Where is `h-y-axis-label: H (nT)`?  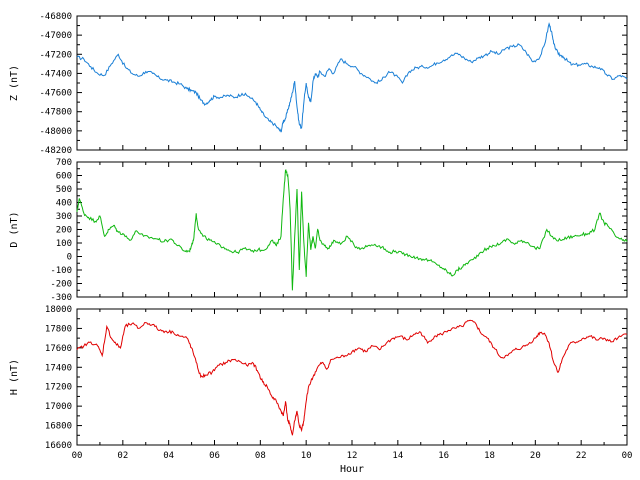
h-y-axis-label: H (nT) is located at coordinates (14, 377).